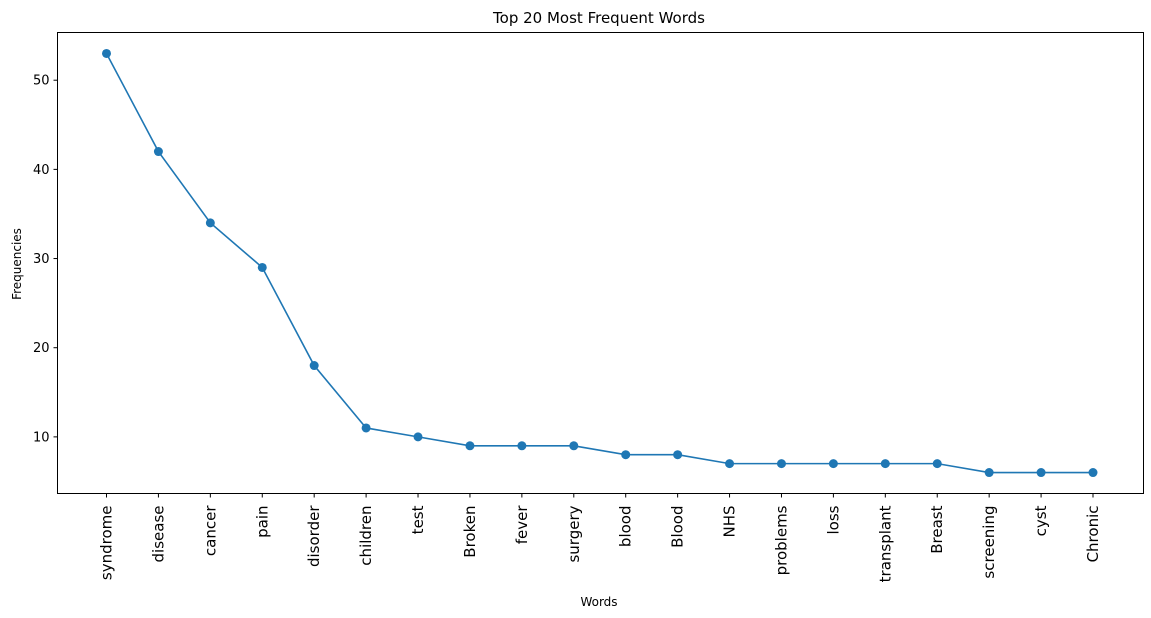  I want to click on x-axis-label: Words, so click(598, 602).